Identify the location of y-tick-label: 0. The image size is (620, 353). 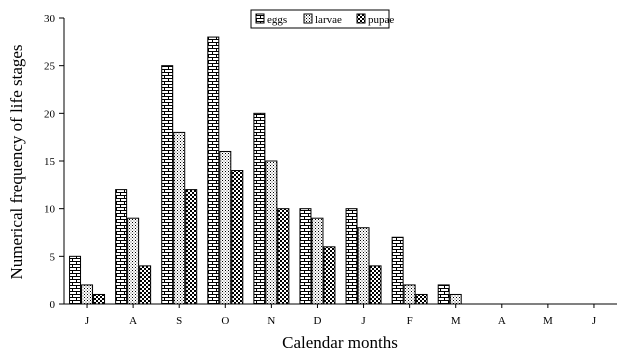
(53, 305).